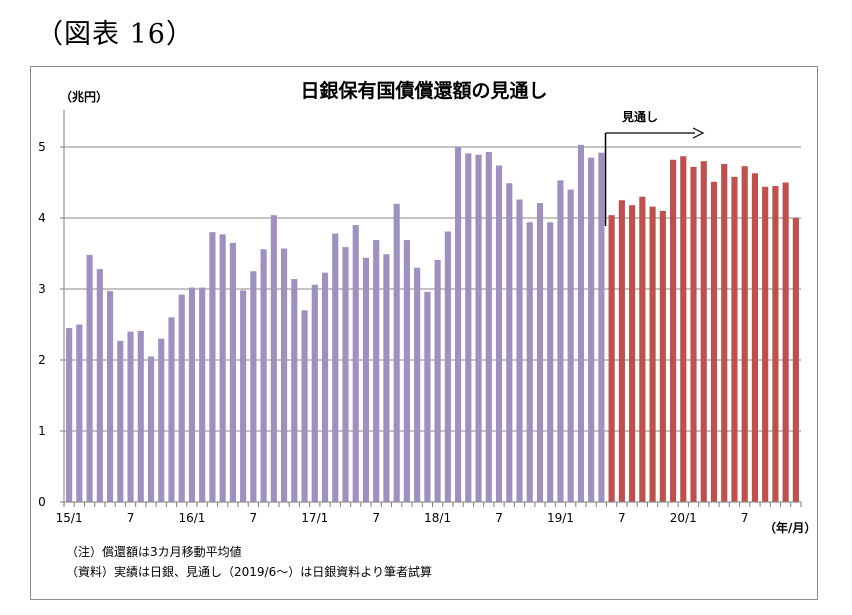 The image size is (852, 615). I want to click on arrow-head-icon, so click(698, 133).